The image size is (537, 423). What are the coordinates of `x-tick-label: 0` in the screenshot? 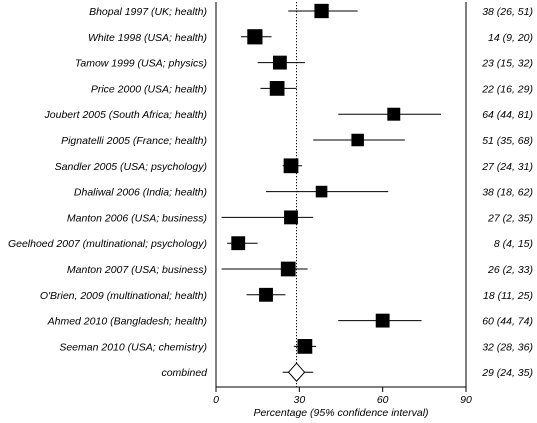 It's located at (216, 400).